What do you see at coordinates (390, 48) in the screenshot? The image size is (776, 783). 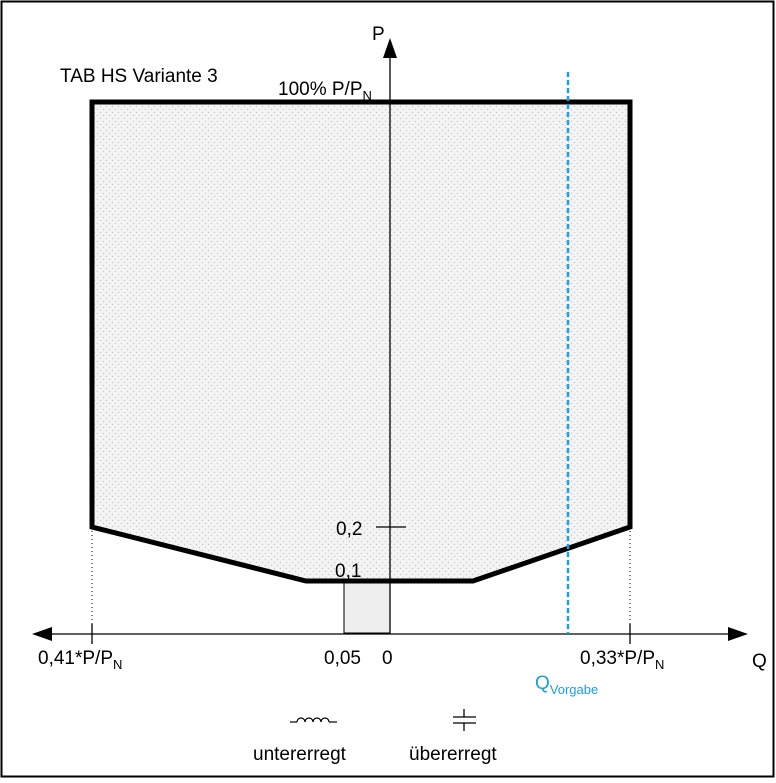 I see `p-axis-arrow` at bounding box center [390, 48].